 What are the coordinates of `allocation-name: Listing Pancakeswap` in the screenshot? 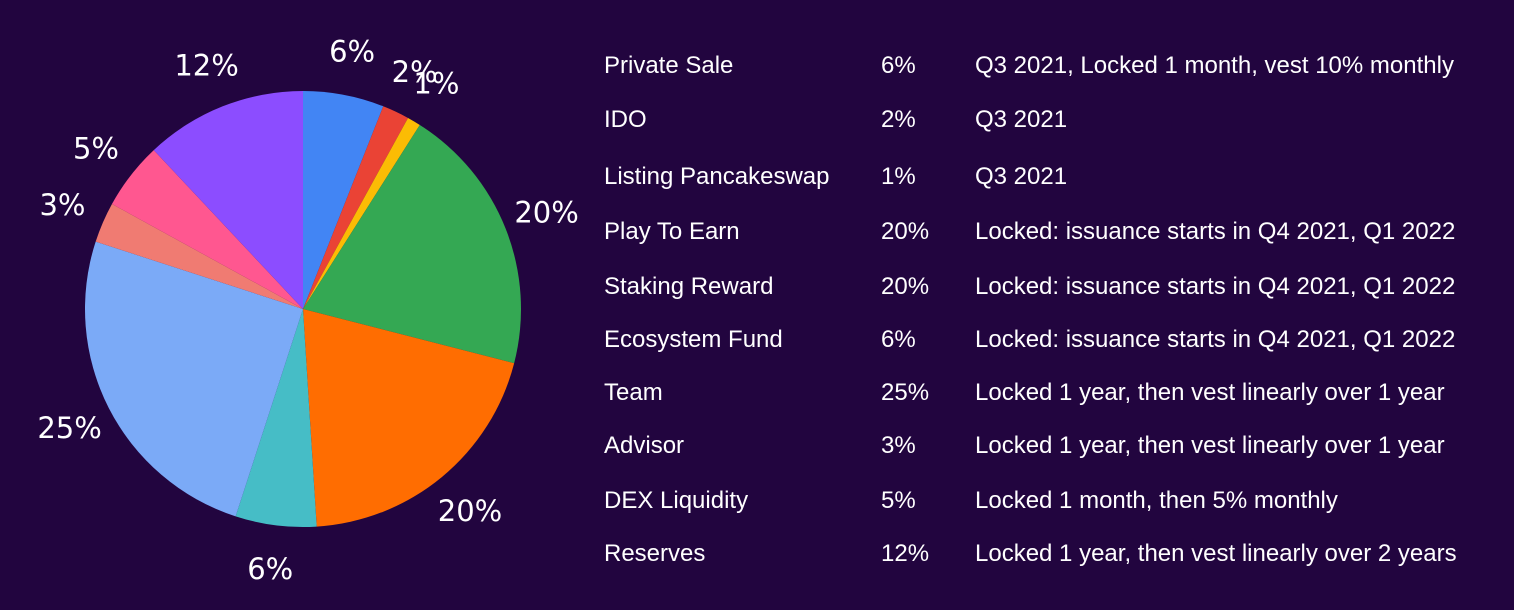 It's located at (717, 176).